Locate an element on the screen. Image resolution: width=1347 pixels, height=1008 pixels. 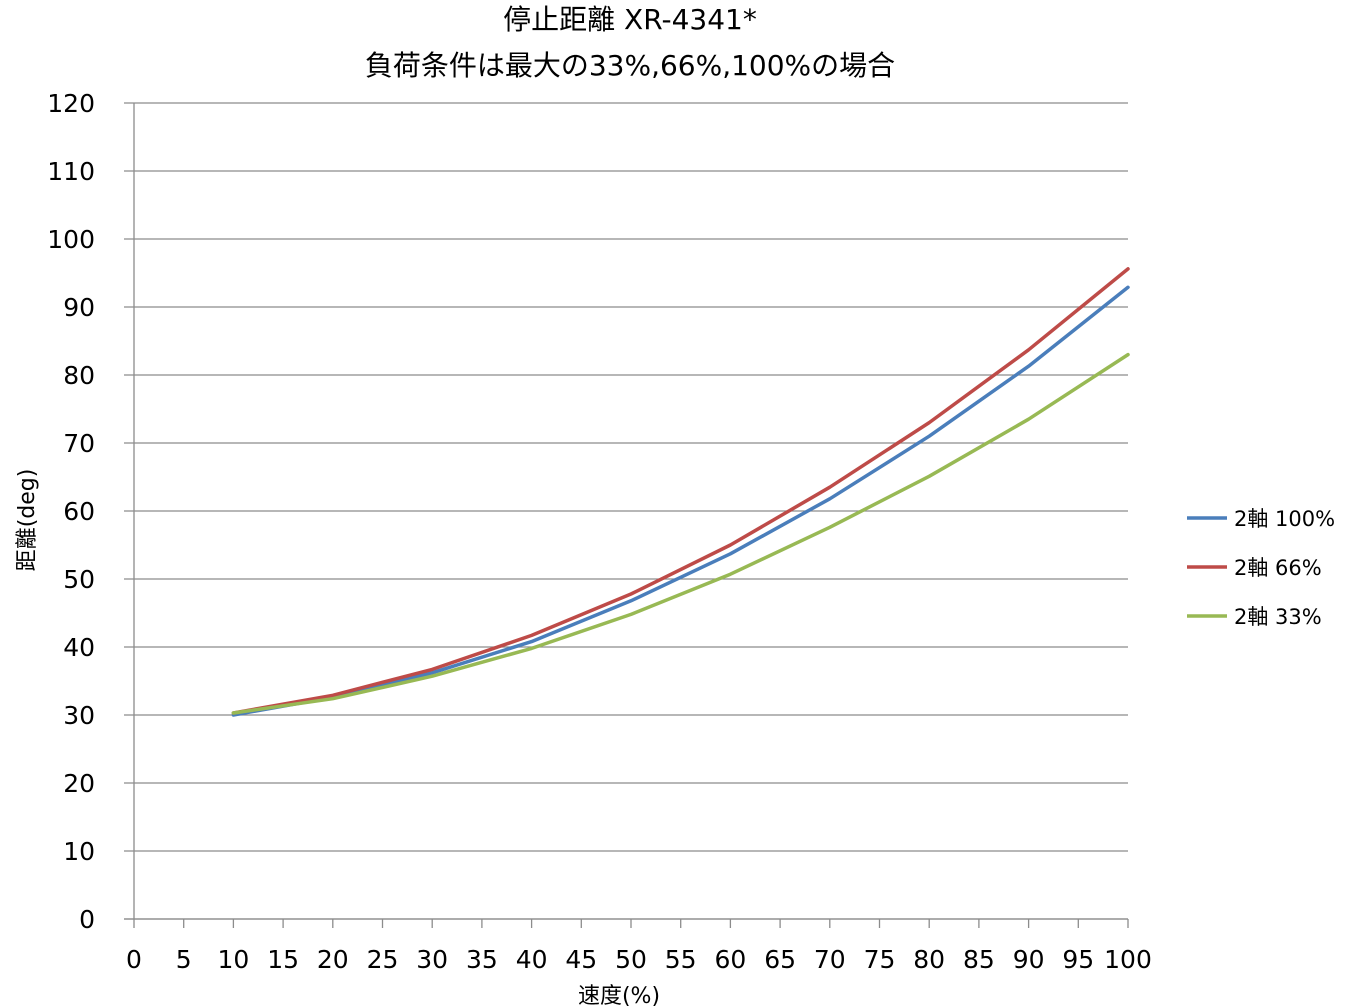
x-tick-label: 5 is located at coordinates (184, 959).